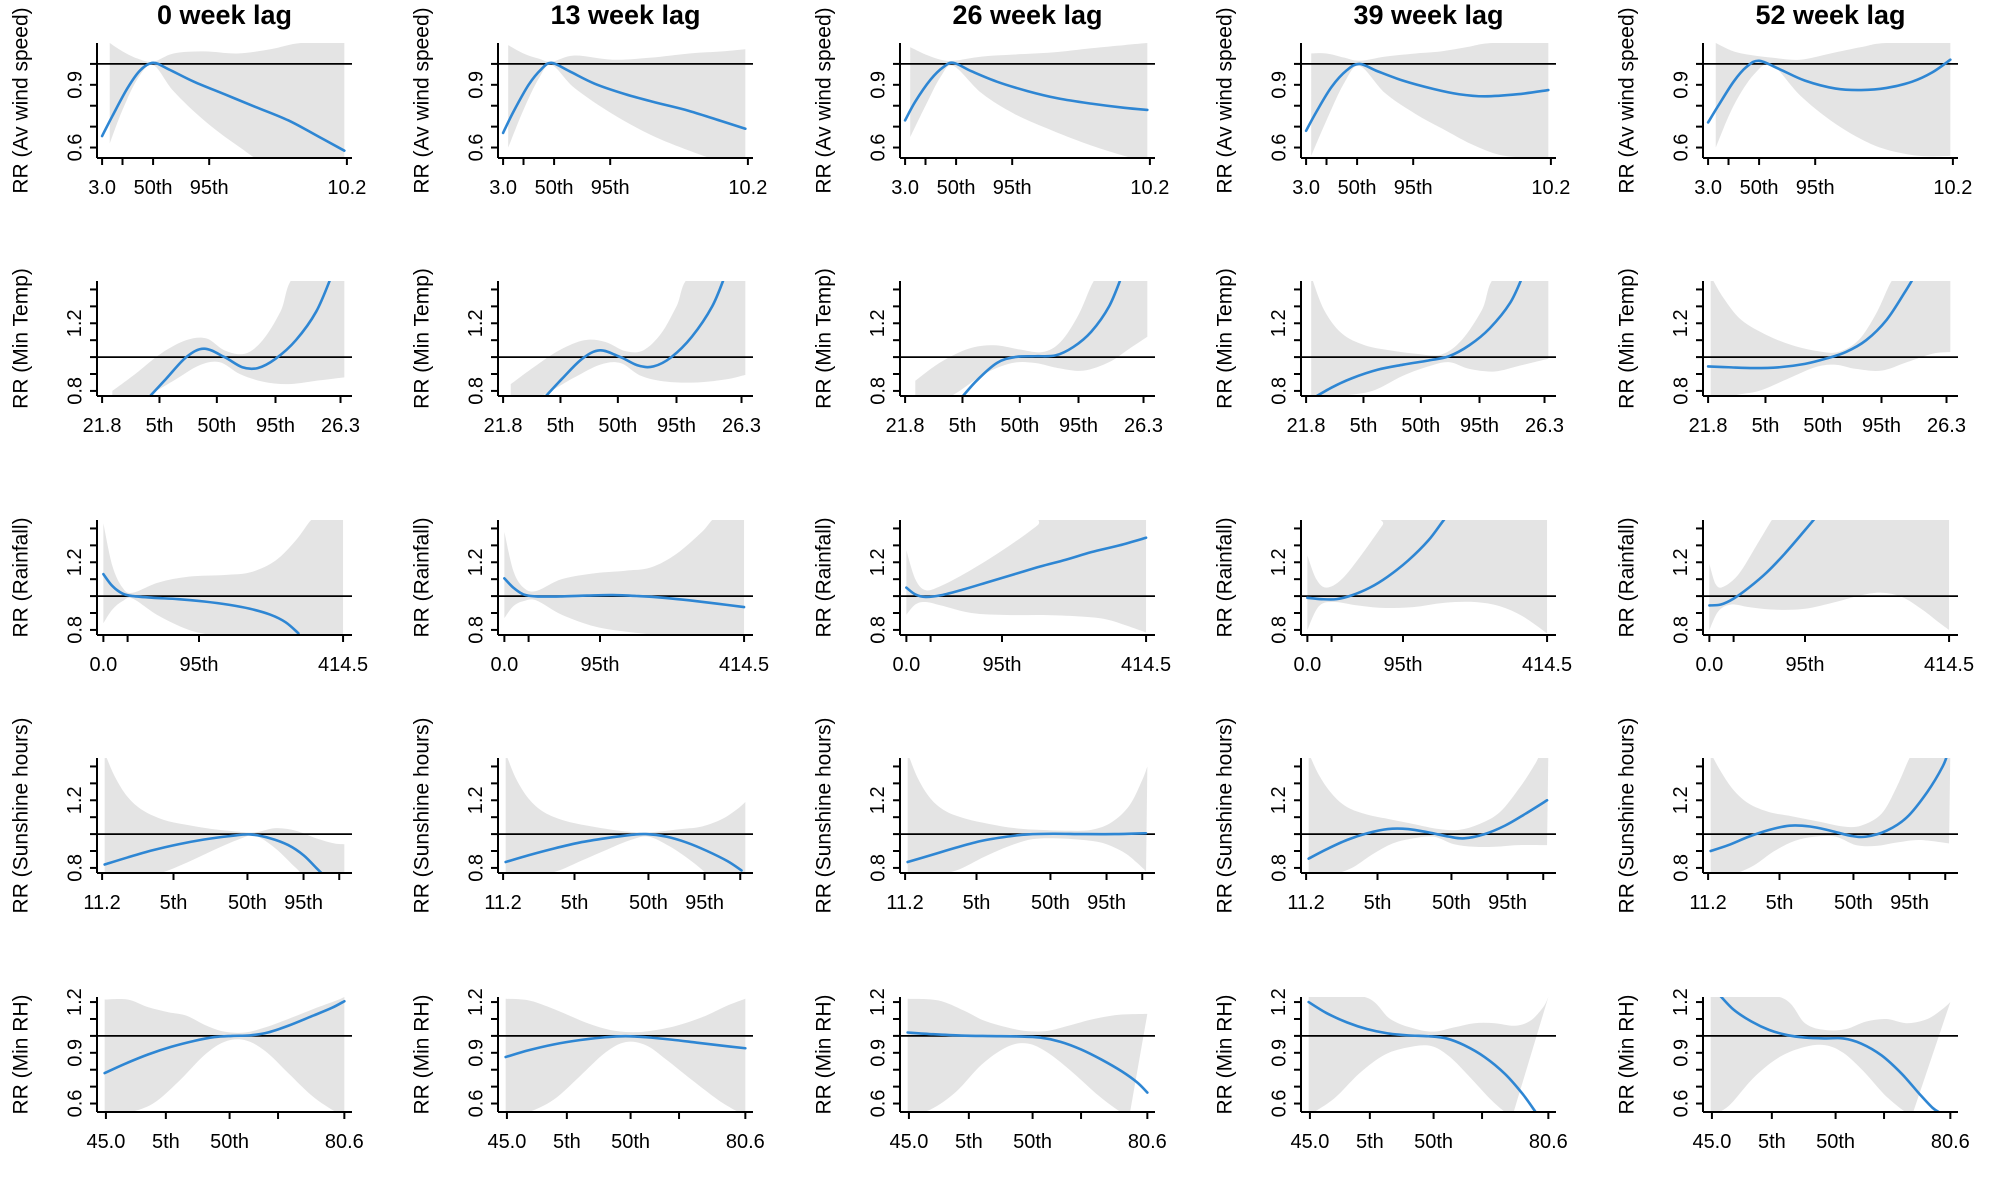 The width and height of the screenshot is (2007, 1192). I want to click on panel-rr-rainfall--col2: 0.8 1.2 0.0 95th 414.5 RR (Rainfall), so click(1003, 596).